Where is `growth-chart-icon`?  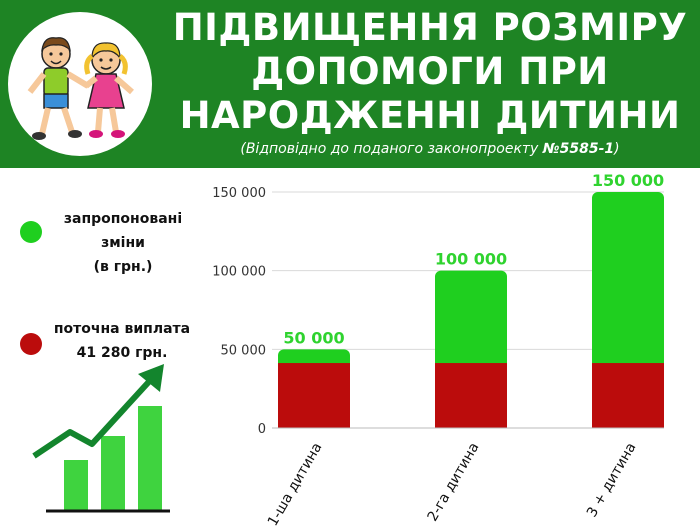 growth-chart-icon is located at coordinates (101, 438).